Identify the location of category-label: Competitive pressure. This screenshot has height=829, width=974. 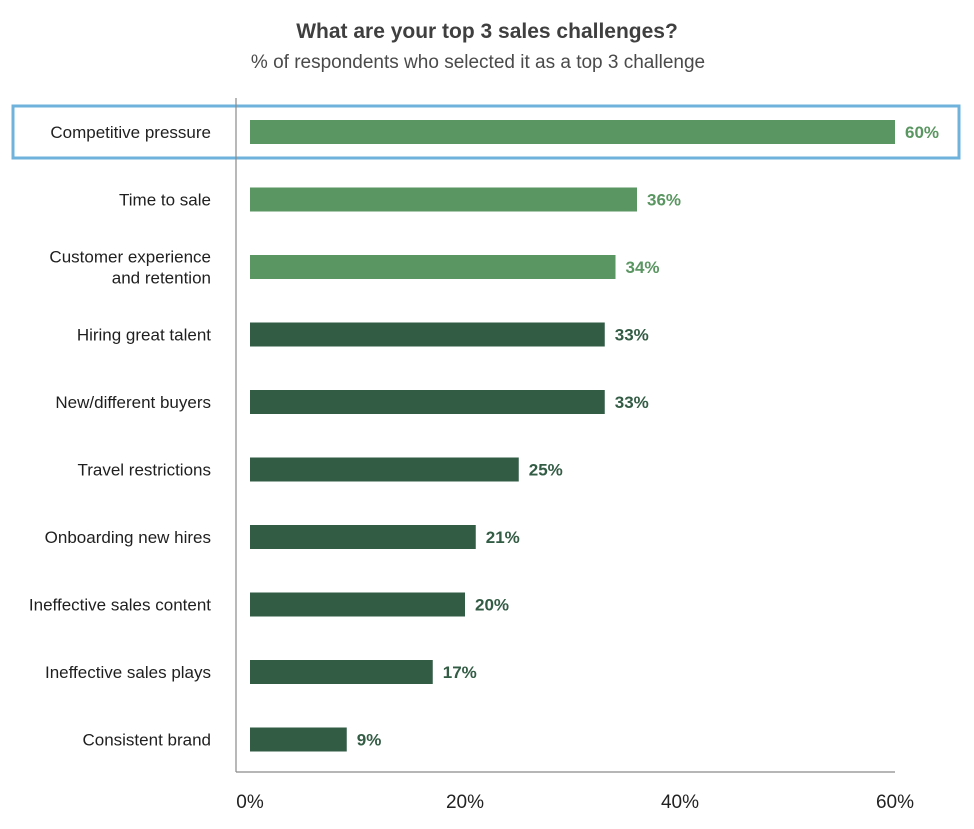
(130, 132).